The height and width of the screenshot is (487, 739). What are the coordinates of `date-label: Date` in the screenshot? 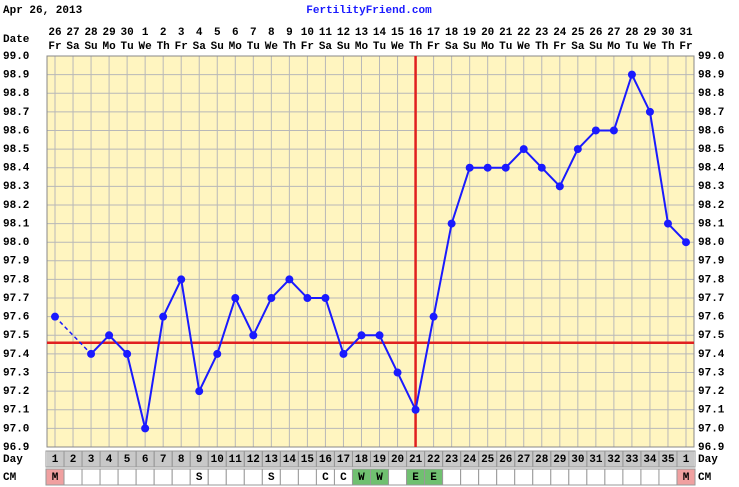 It's located at (16, 40).